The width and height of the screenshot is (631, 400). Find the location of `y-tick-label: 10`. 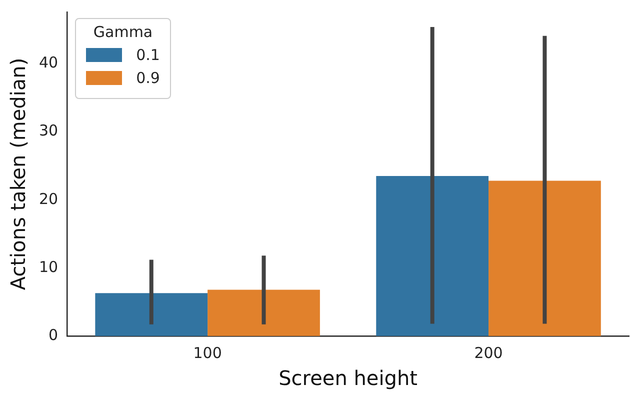

y-tick-label: 10 is located at coordinates (48, 267).